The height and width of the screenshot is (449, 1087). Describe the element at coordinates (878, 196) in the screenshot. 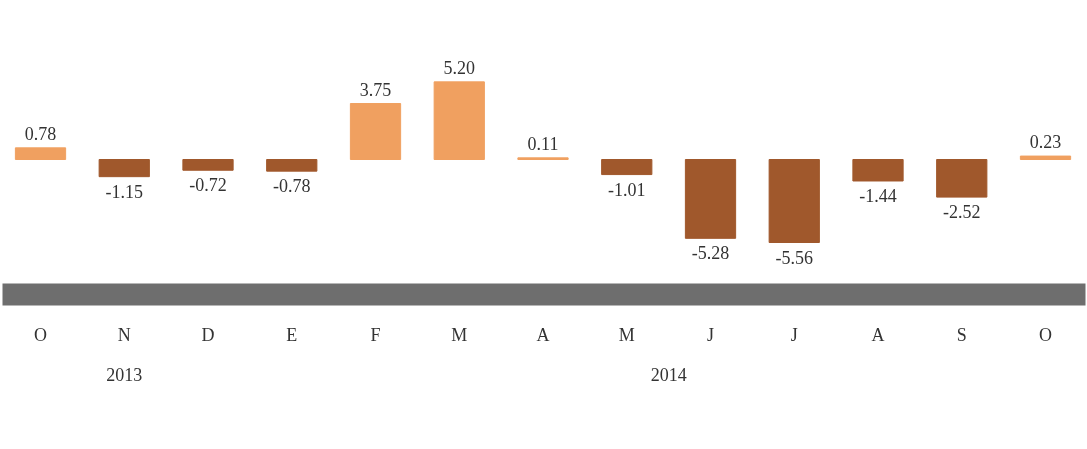

I see `data-label: -1.44` at that location.